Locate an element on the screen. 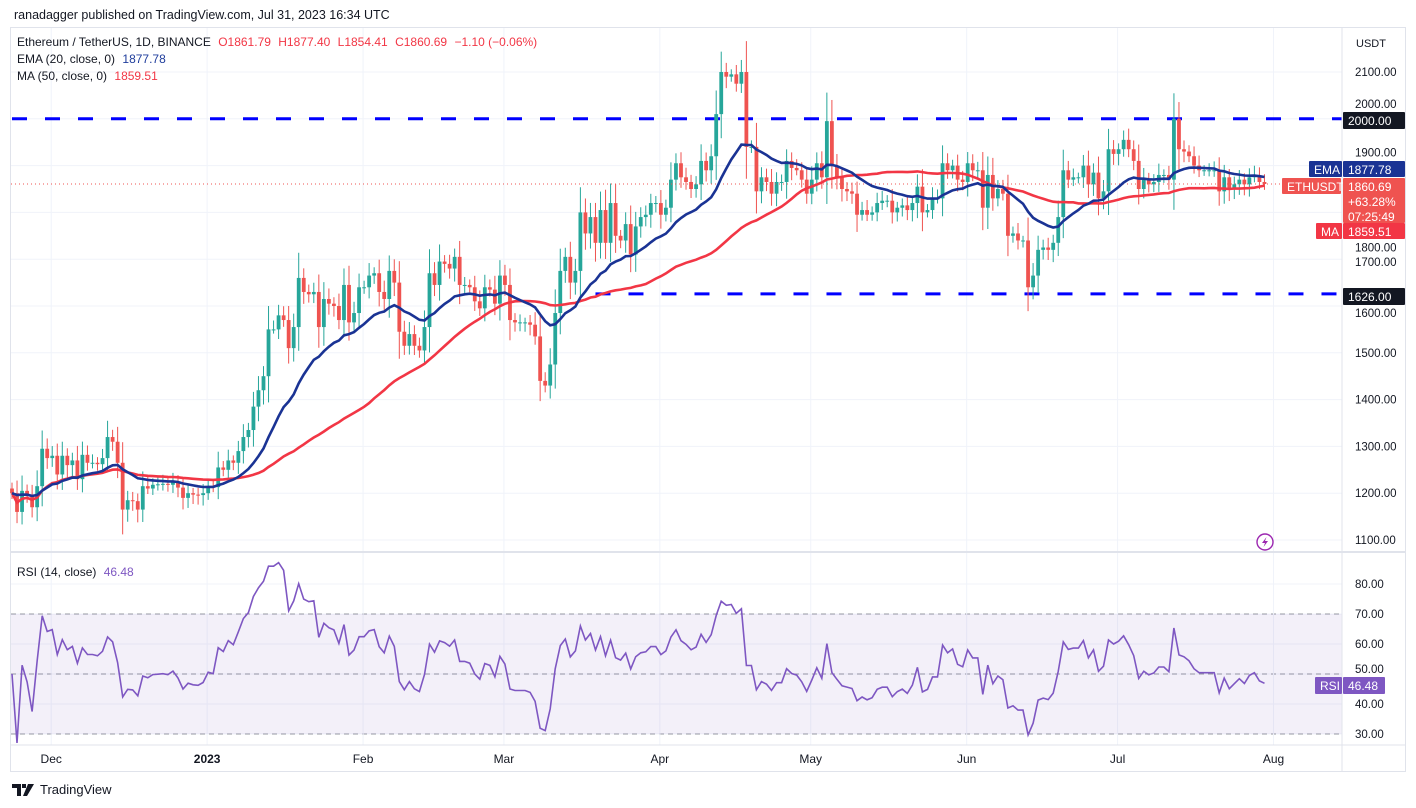 This screenshot has height=808, width=1416. change-value: −1.10 (−0.06%) is located at coordinates (496, 42).